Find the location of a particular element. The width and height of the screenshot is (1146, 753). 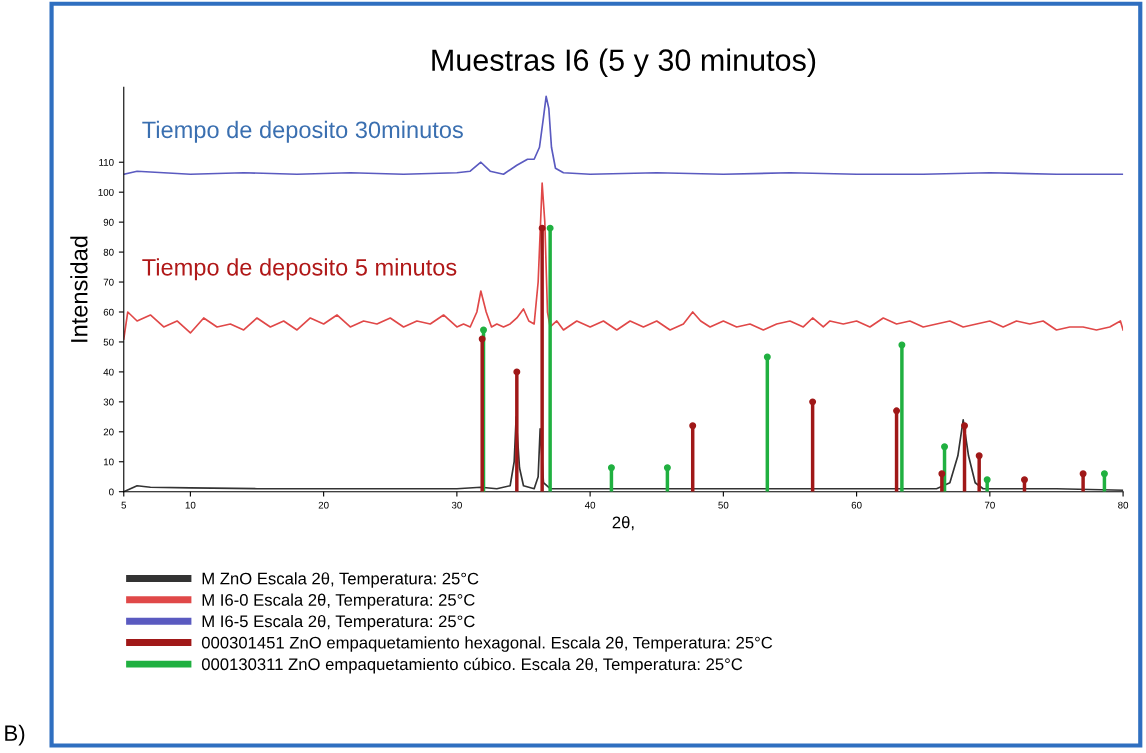

text: B) is located at coordinates (15, 735).